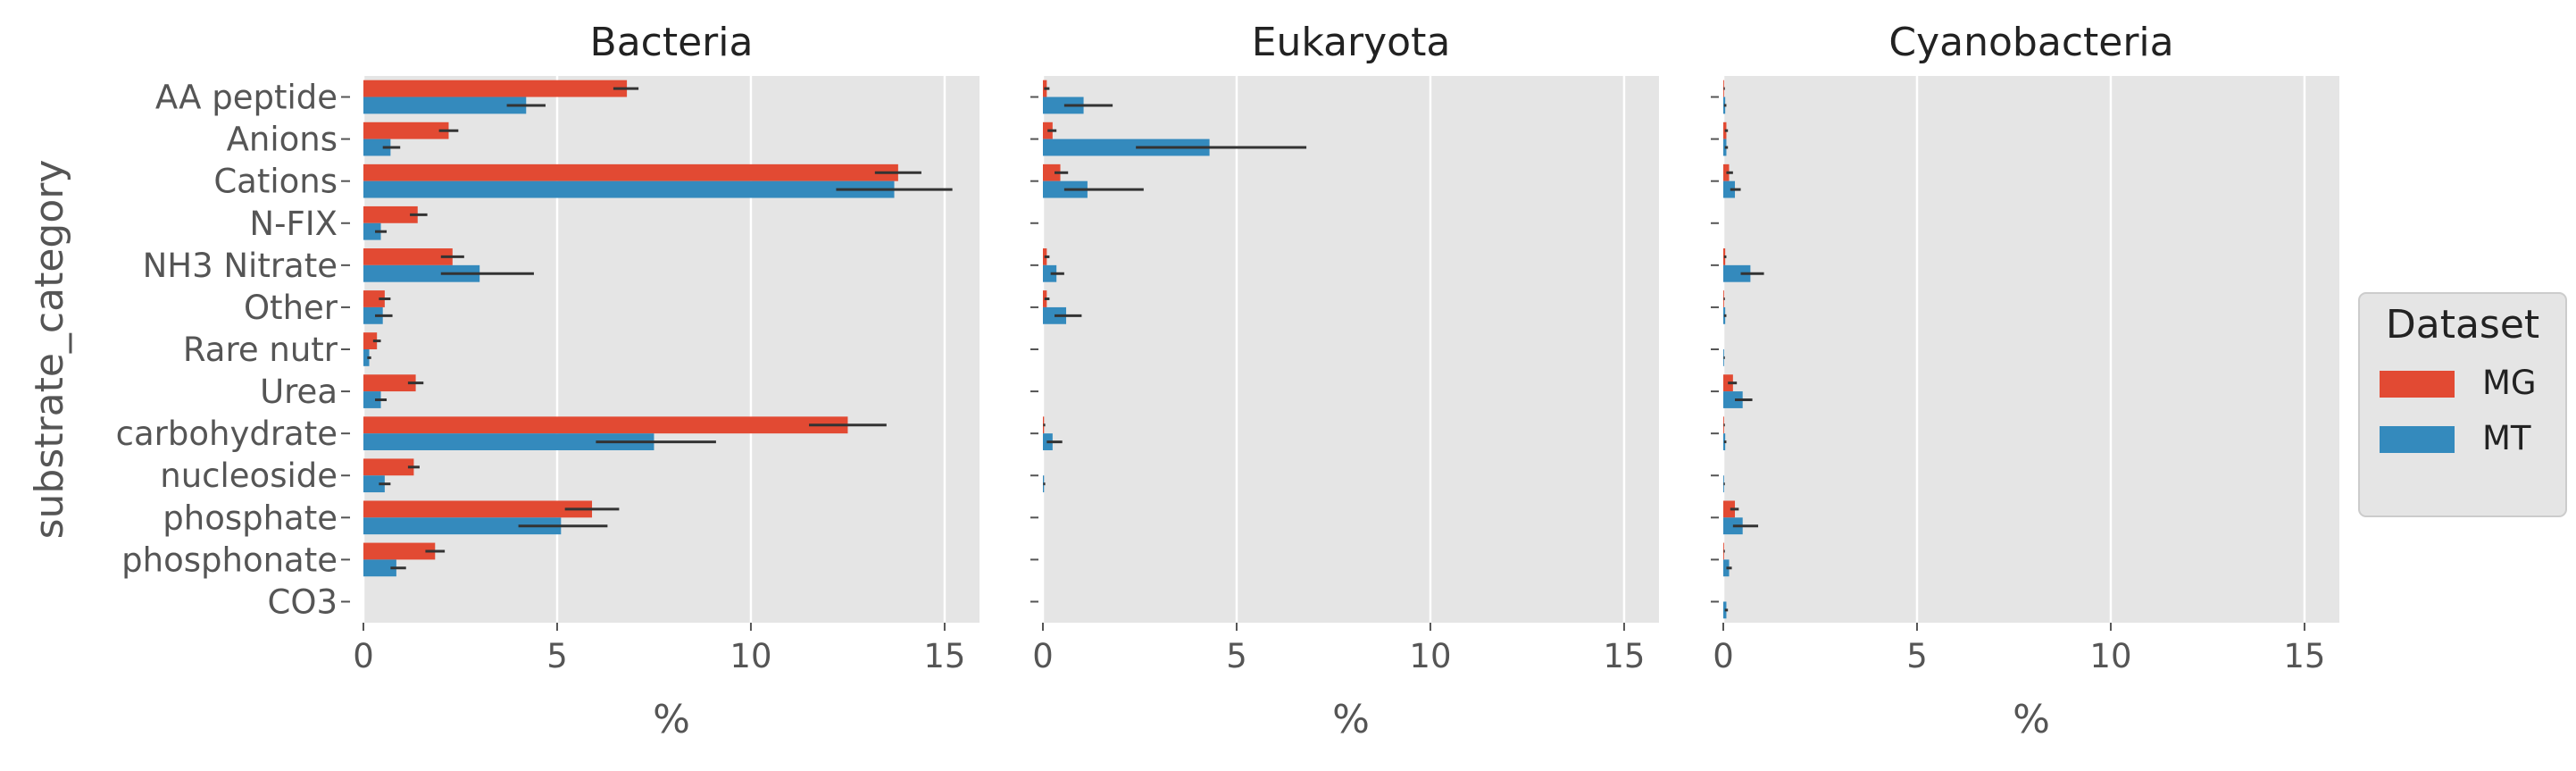 The image size is (2576, 771). Describe the element at coordinates (275, 182) in the screenshot. I see `category-label: Cations` at that location.